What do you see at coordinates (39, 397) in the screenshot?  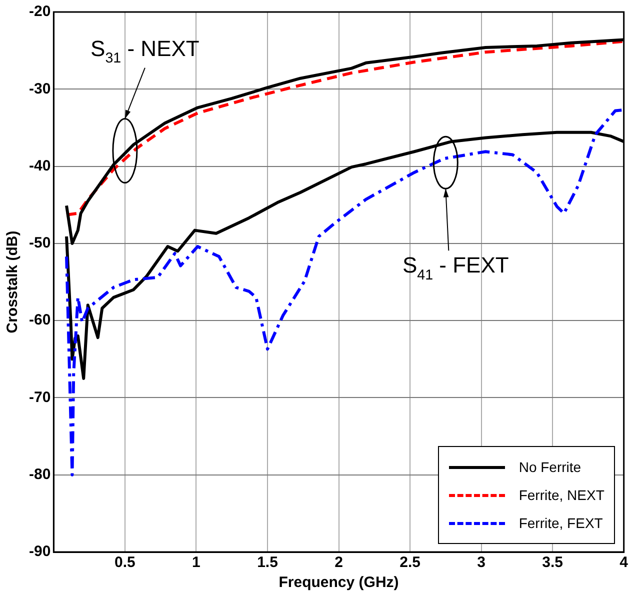 I see `y-tick-label: -70` at bounding box center [39, 397].